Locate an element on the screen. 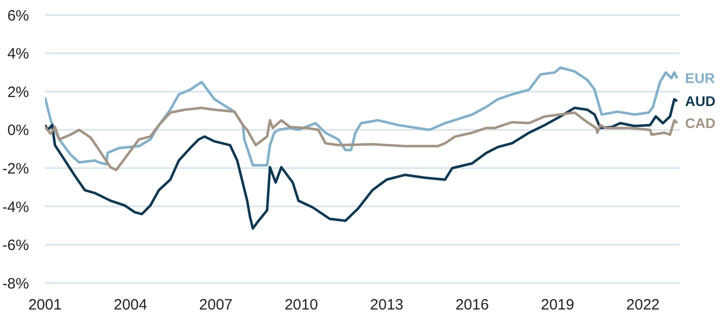 The width and height of the screenshot is (726, 320). x-tick-label: 2019 is located at coordinates (557, 305).